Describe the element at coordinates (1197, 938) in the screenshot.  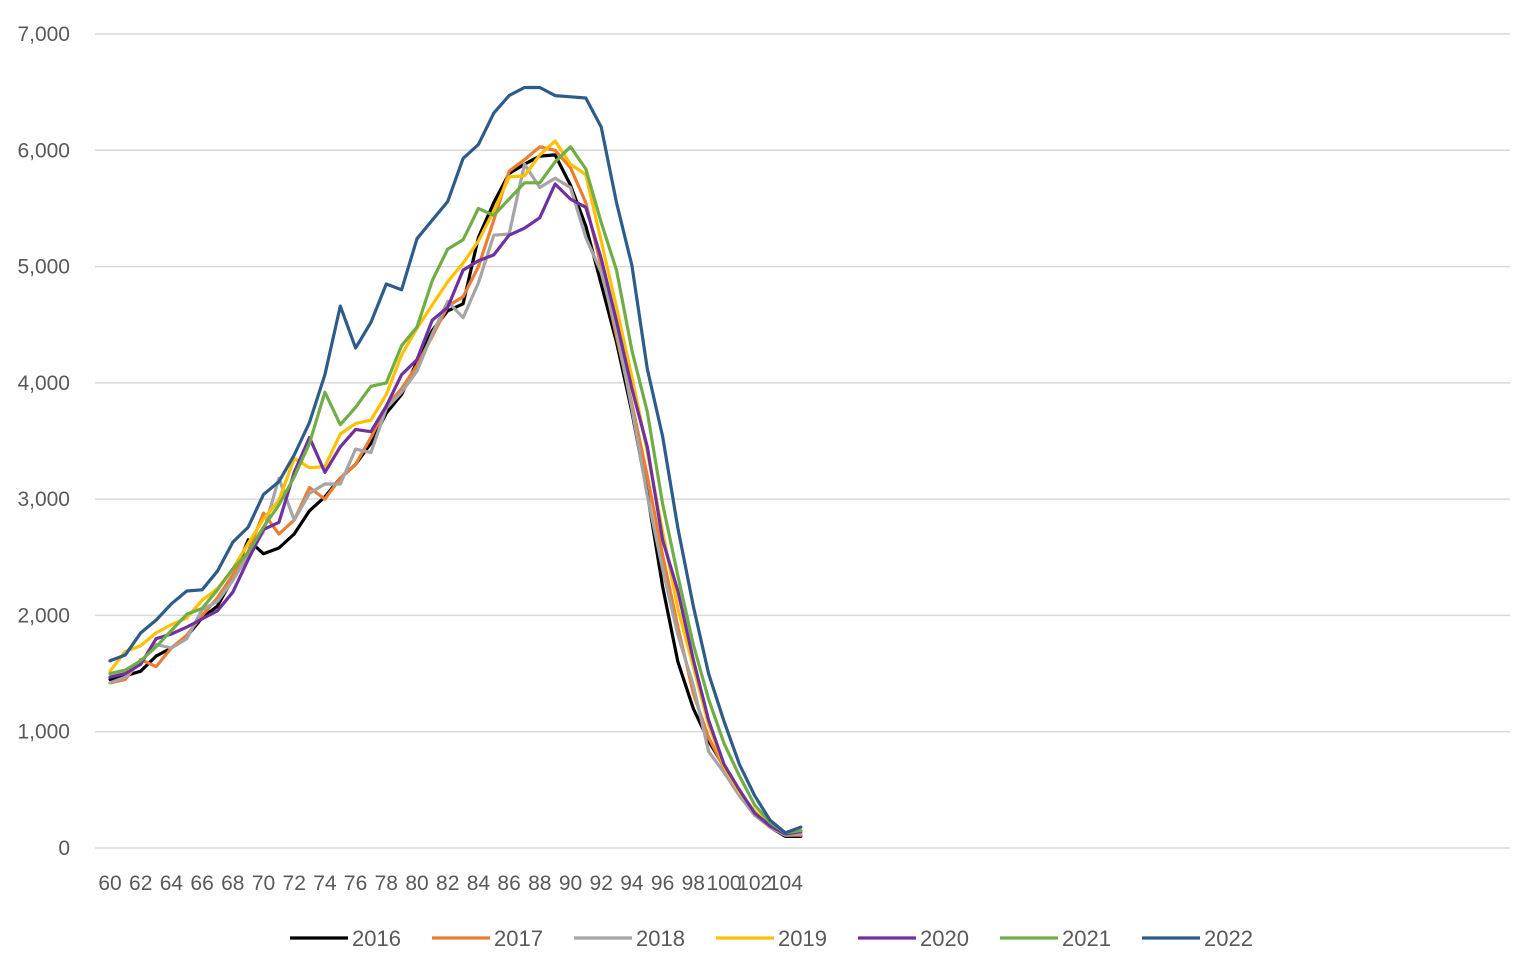
I see `legend-item-2022: 2022` at that location.